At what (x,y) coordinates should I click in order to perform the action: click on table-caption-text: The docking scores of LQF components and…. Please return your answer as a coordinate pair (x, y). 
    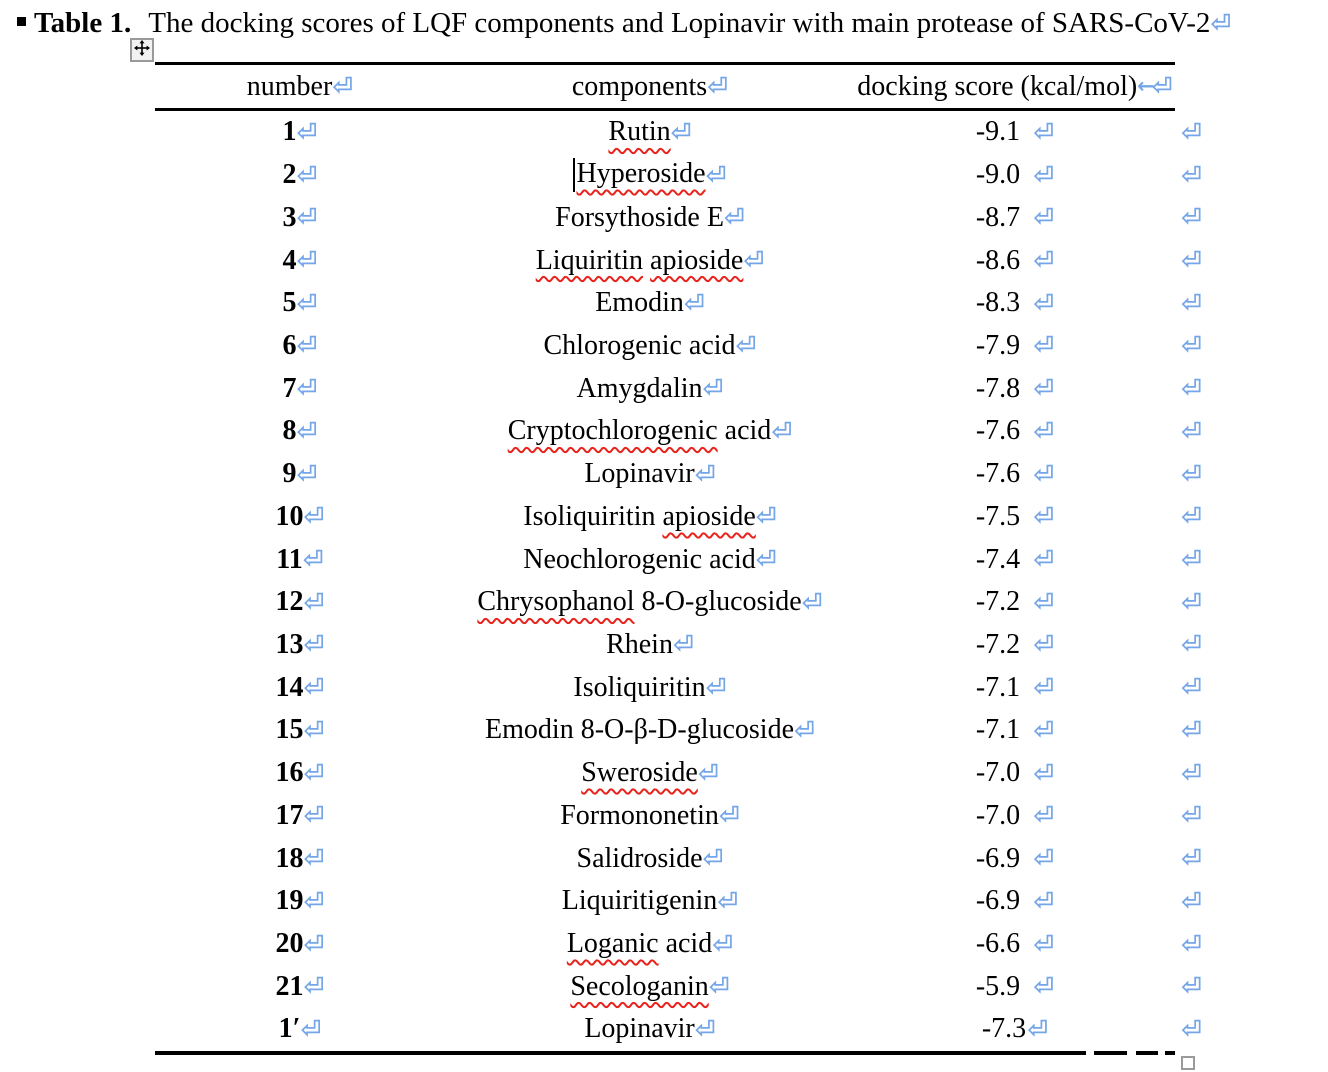
    Looking at the image, I should click on (679, 23).